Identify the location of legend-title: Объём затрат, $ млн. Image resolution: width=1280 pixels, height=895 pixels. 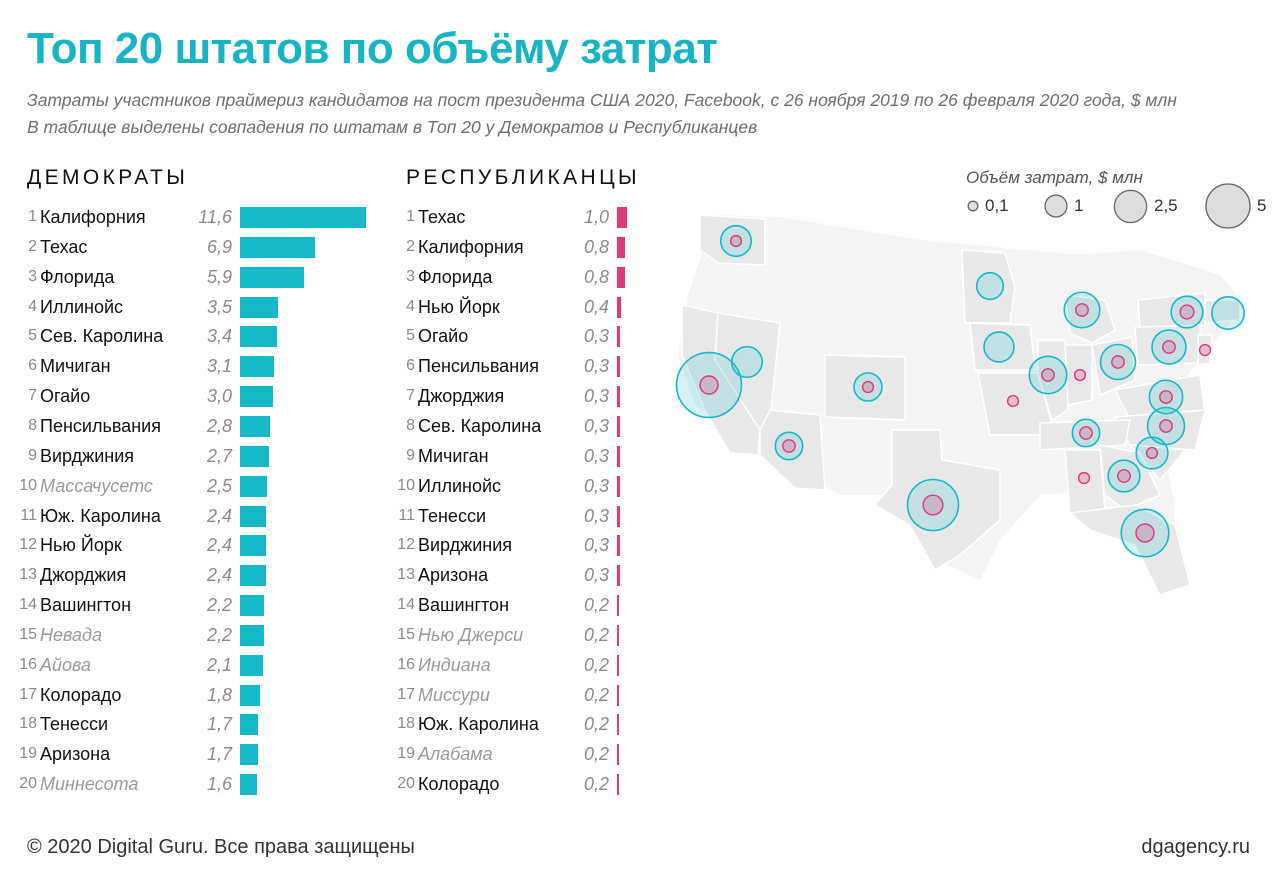
(1054, 177).